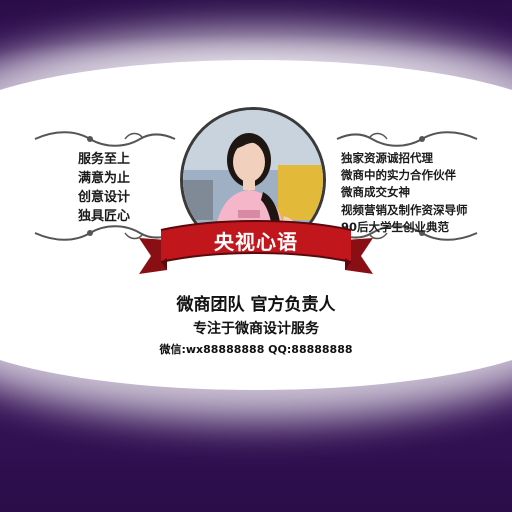 The height and width of the screenshot is (512, 512). Describe the element at coordinates (104, 197) in the screenshot. I see `left-feature-item: 创意设计` at that location.